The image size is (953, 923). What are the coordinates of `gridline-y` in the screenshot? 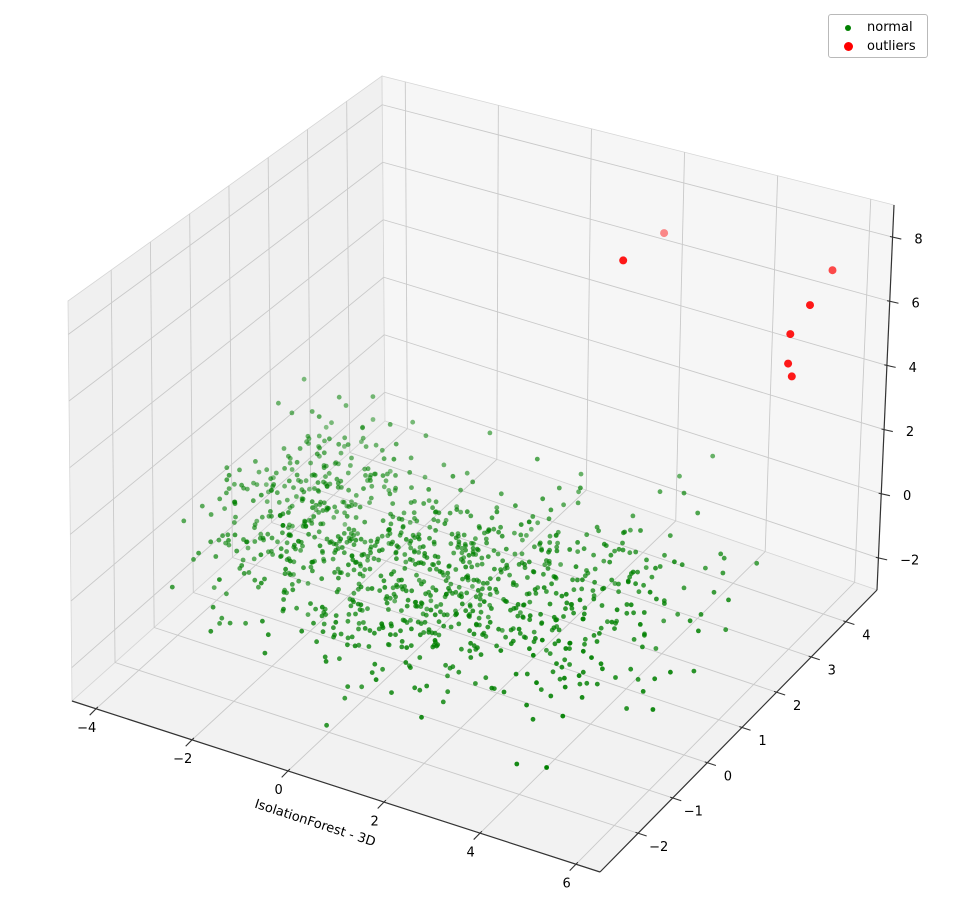 It's located at (413, 713).